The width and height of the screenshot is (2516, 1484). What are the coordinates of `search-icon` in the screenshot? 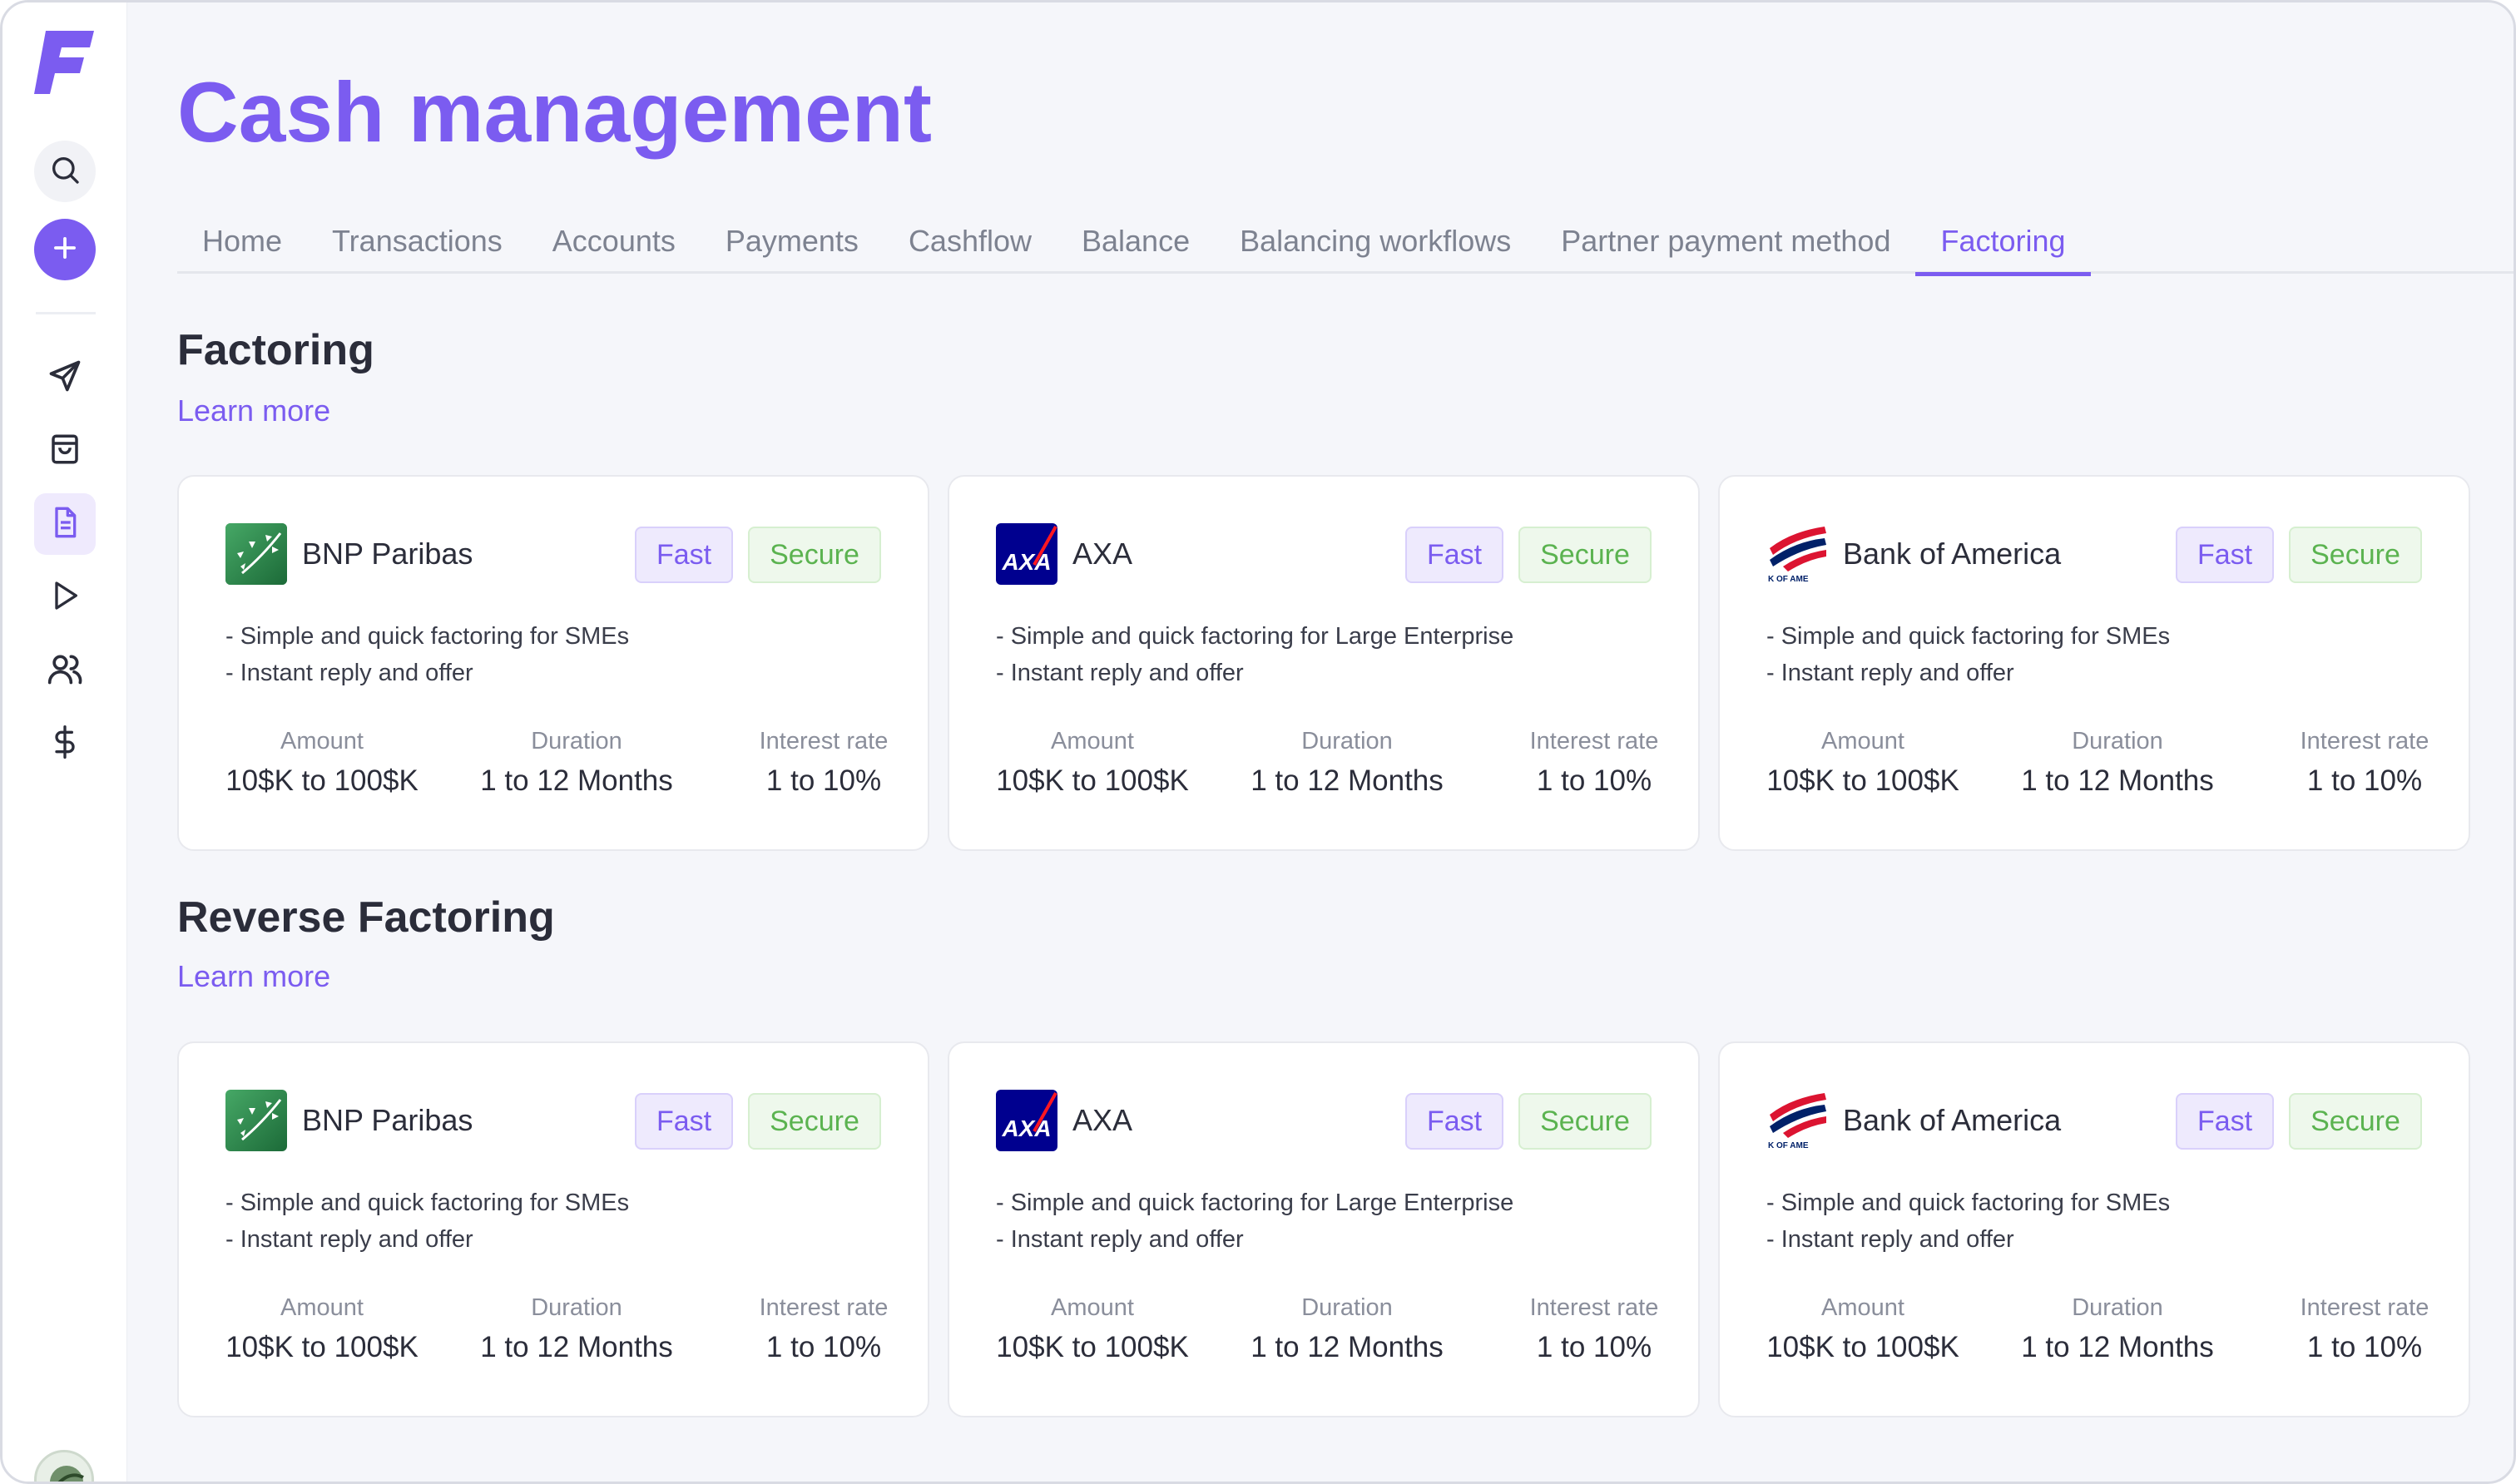 It's located at (65, 171).